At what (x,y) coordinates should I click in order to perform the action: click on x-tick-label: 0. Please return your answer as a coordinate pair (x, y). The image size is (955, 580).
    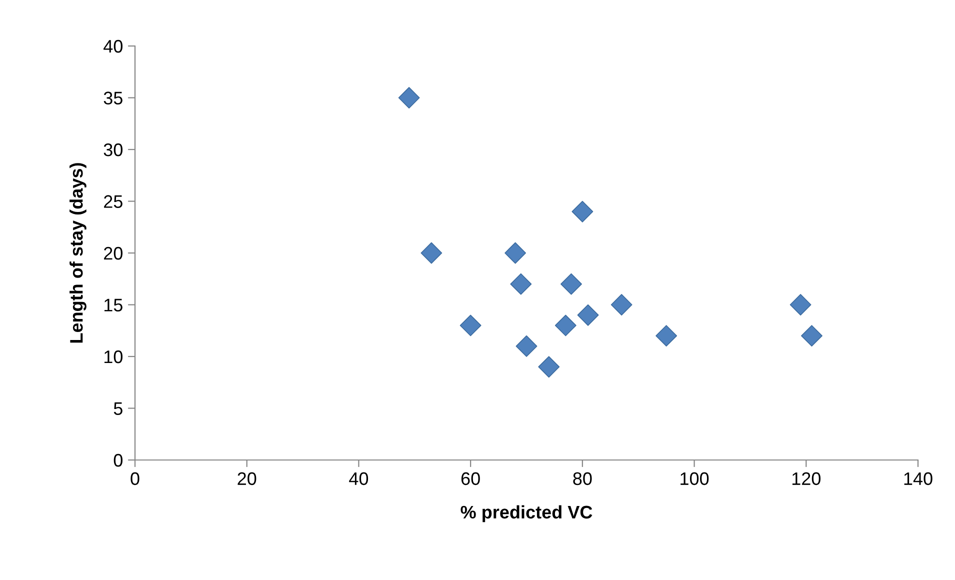
    Looking at the image, I should click on (135, 479).